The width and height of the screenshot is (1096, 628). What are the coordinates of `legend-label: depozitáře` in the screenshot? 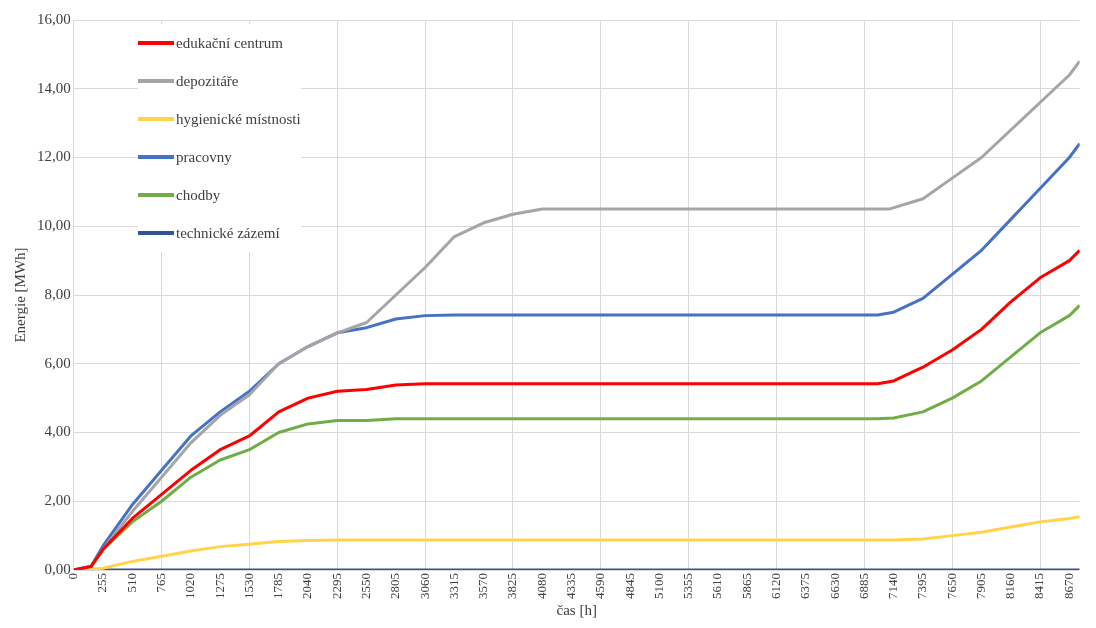 It's located at (207, 81).